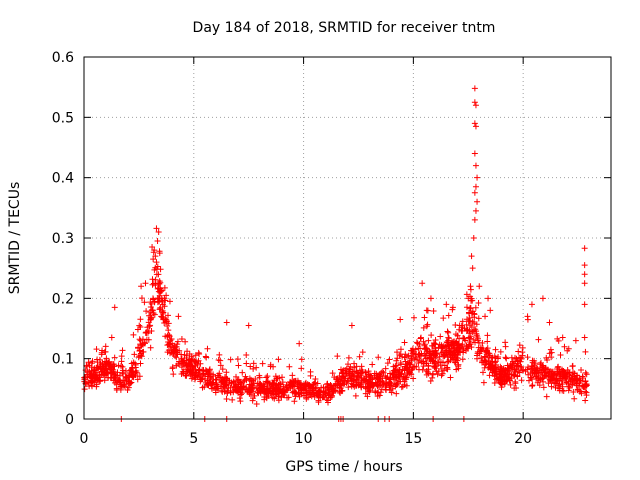  What do you see at coordinates (69, 420) in the screenshot?
I see `y-tick-label: 0` at bounding box center [69, 420].